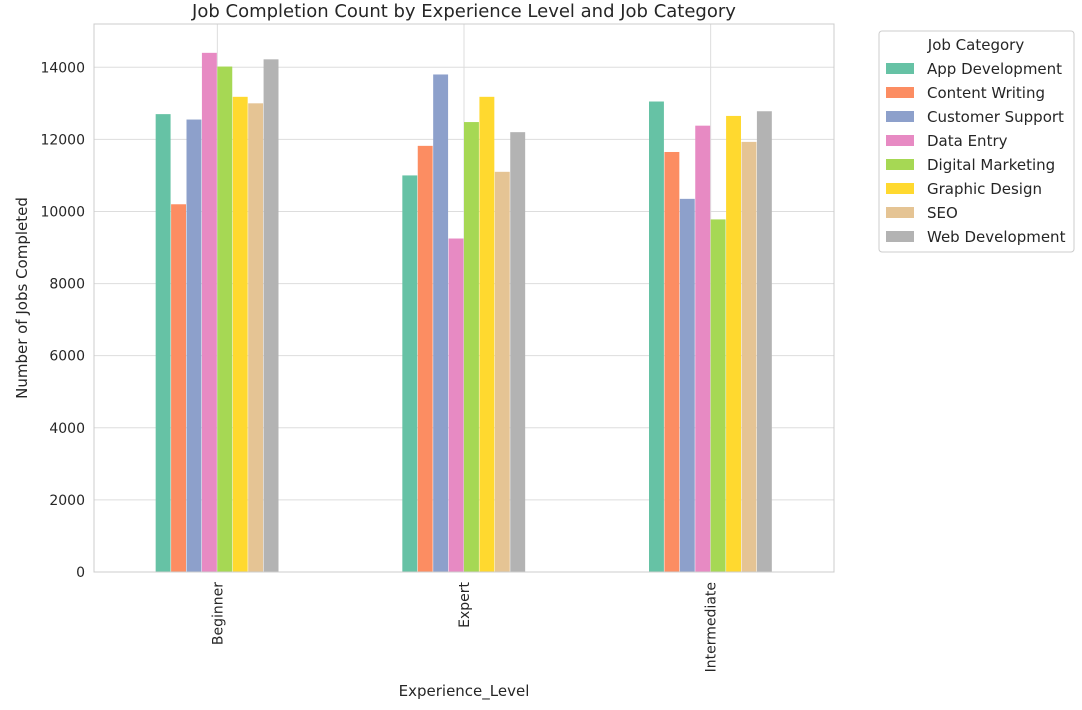 The width and height of the screenshot is (1082, 710). What do you see at coordinates (900, 92) in the screenshot?
I see `legend-swatch-content-writing` at bounding box center [900, 92].